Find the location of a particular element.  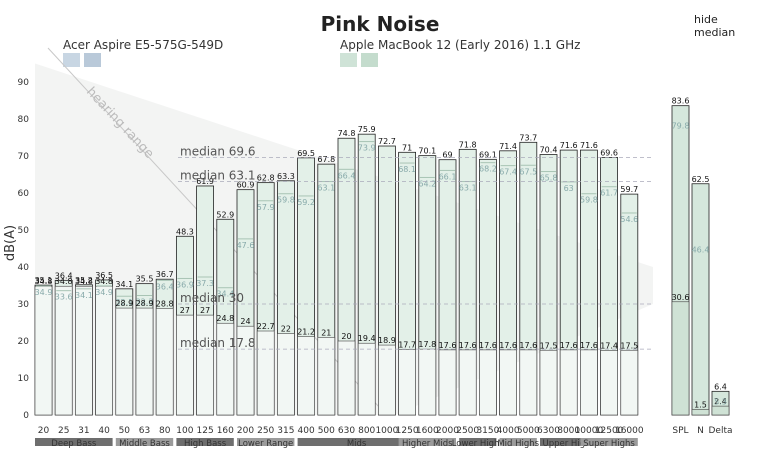

bar-value-label: 69.1 is located at coordinates (488, 154).